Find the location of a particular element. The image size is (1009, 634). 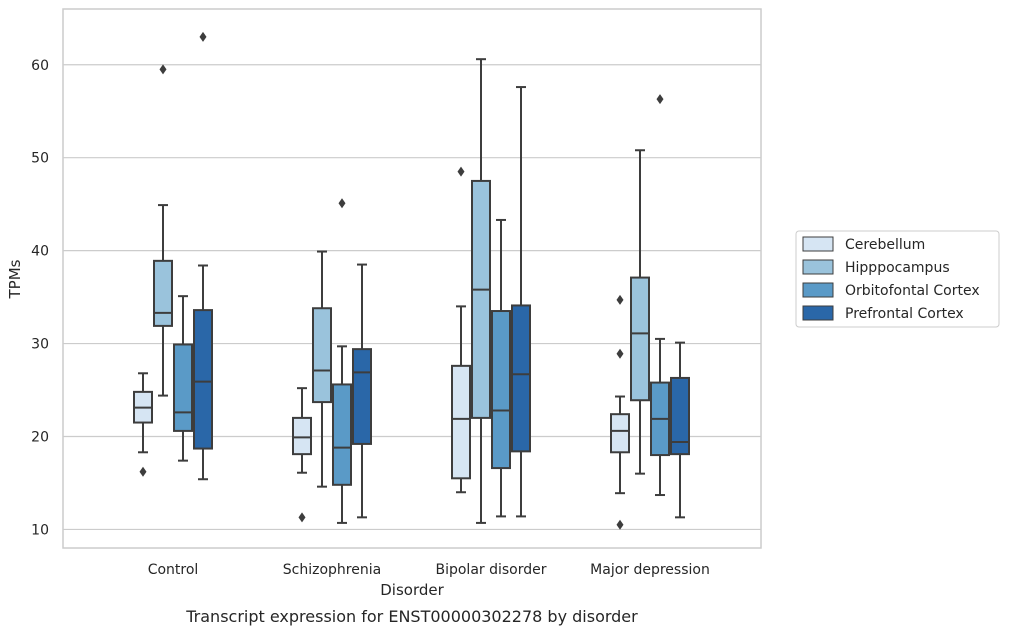

y-tick-label: 10 is located at coordinates (40, 530).